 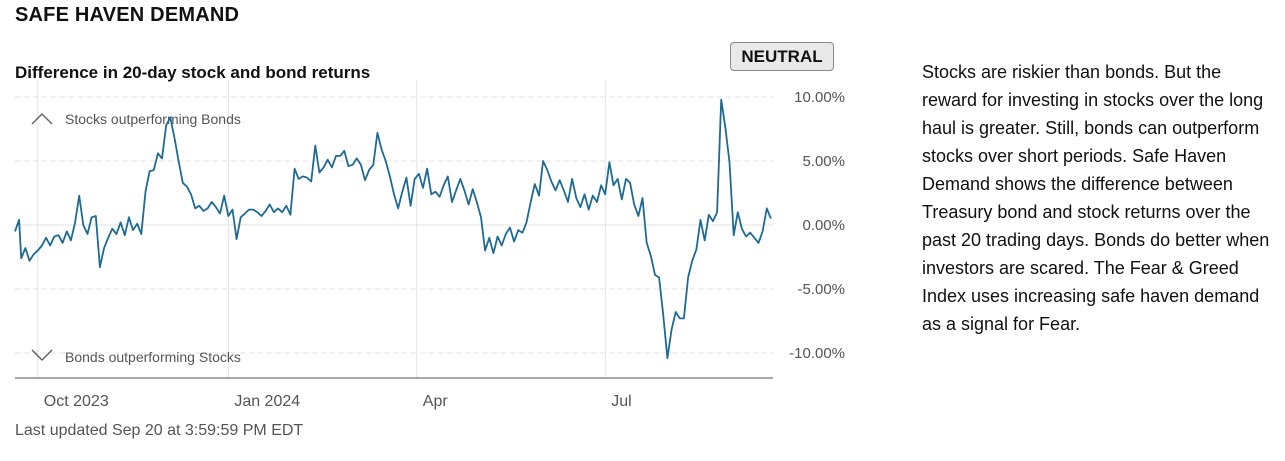 What do you see at coordinates (823, 225) in the screenshot?
I see `y-tick-label: 0.00%` at bounding box center [823, 225].